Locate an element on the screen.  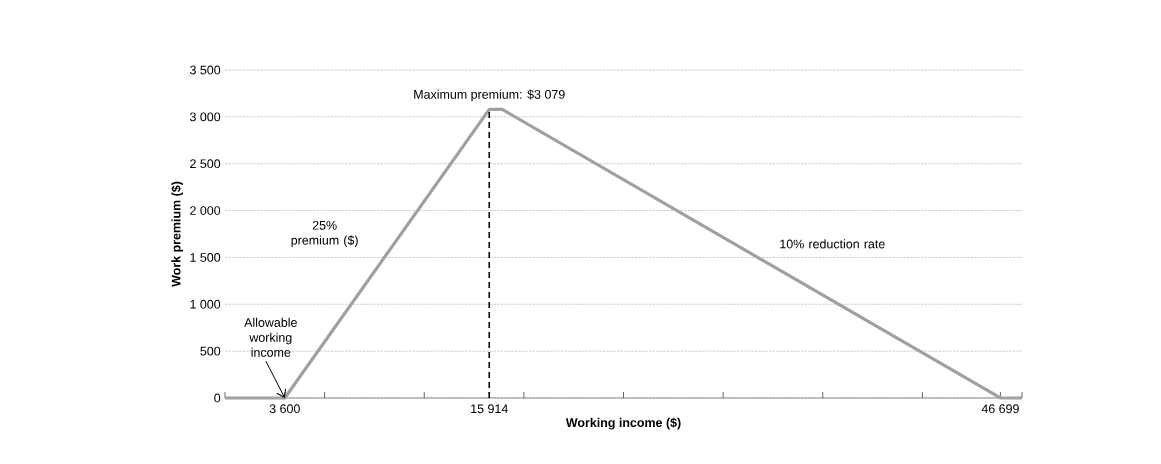
y-tick-label: 500 is located at coordinates (210, 351).